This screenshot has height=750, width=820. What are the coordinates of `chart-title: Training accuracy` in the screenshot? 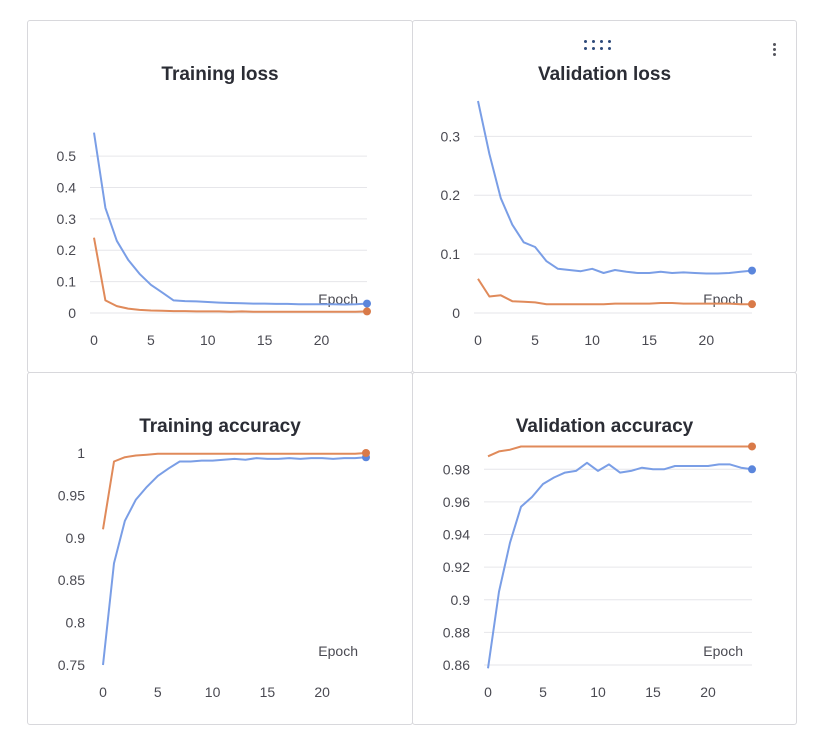 It's located at (220, 426).